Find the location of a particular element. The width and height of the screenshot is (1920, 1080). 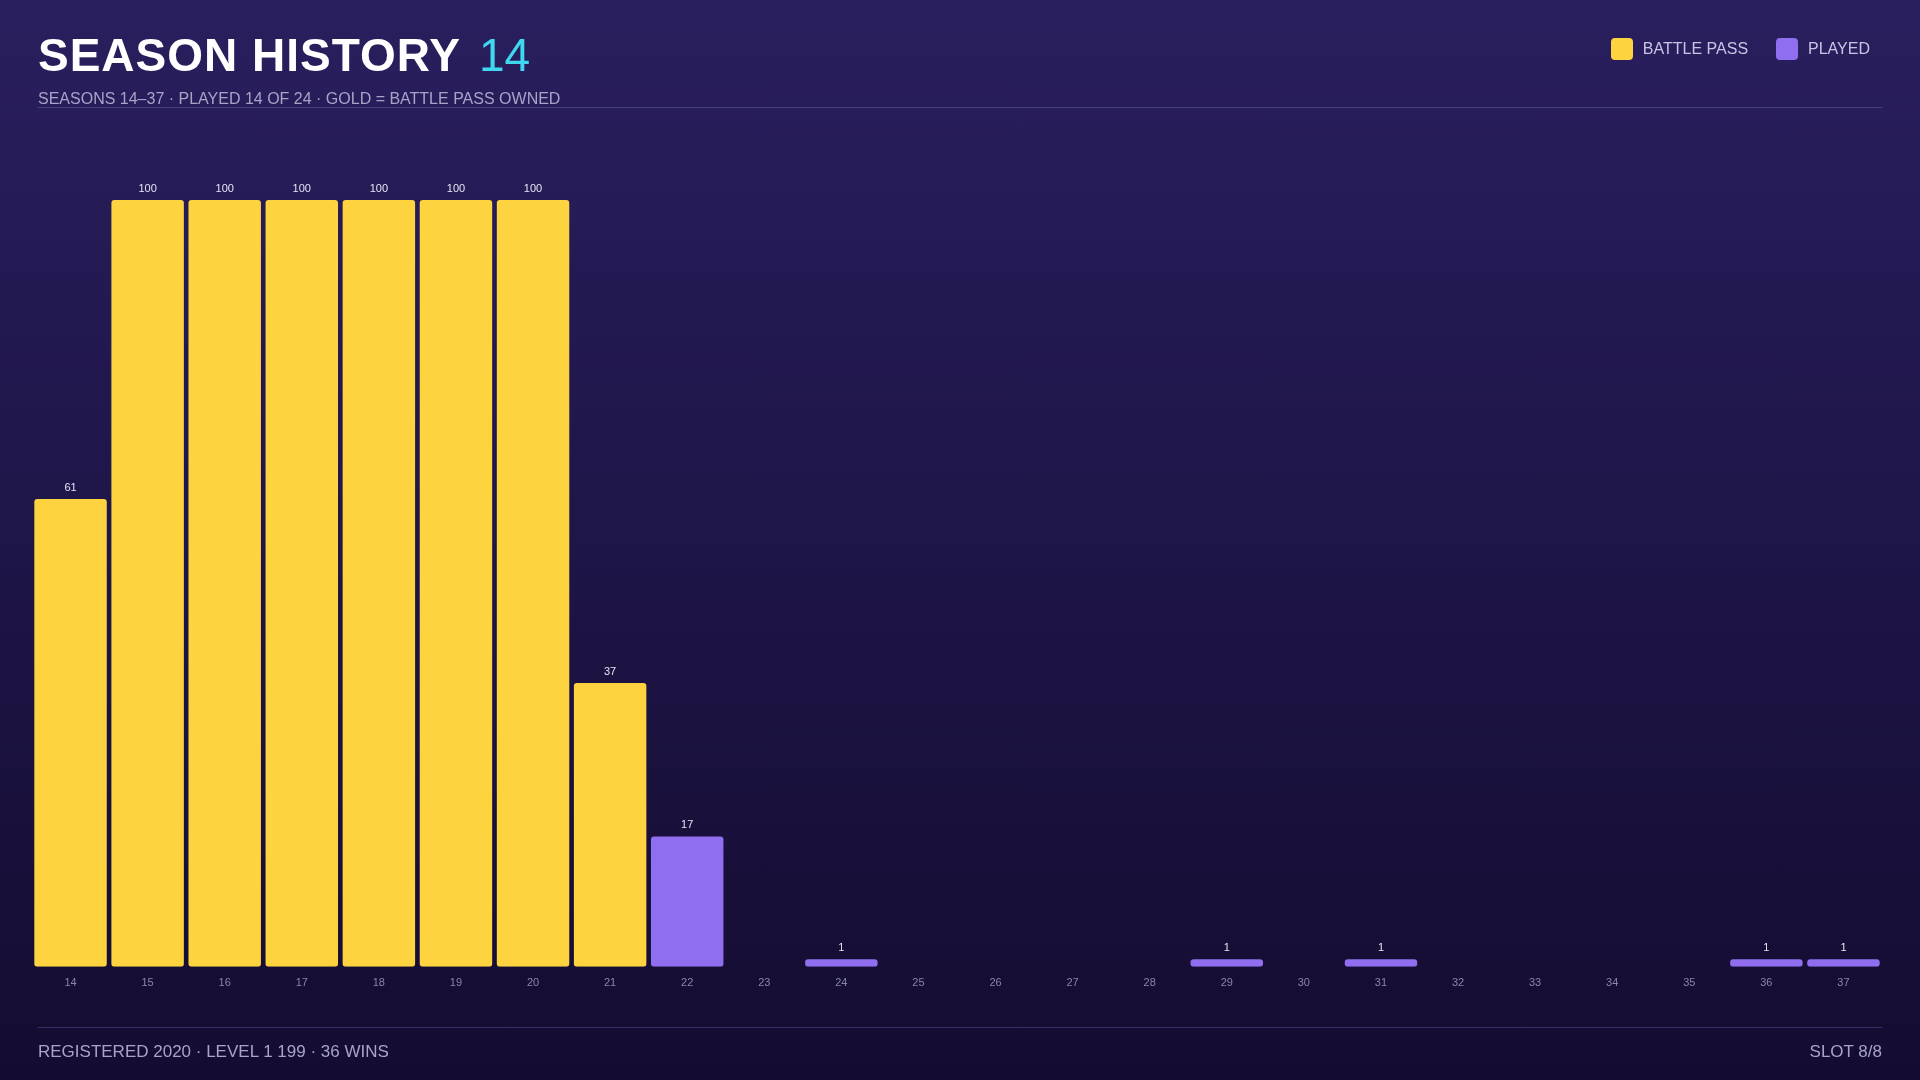

chart-subtitle: SEASONS 14–37 · PLAYED 14 OF 24 · GOLD = BATTLE PASS OWNED is located at coordinates (299, 99).